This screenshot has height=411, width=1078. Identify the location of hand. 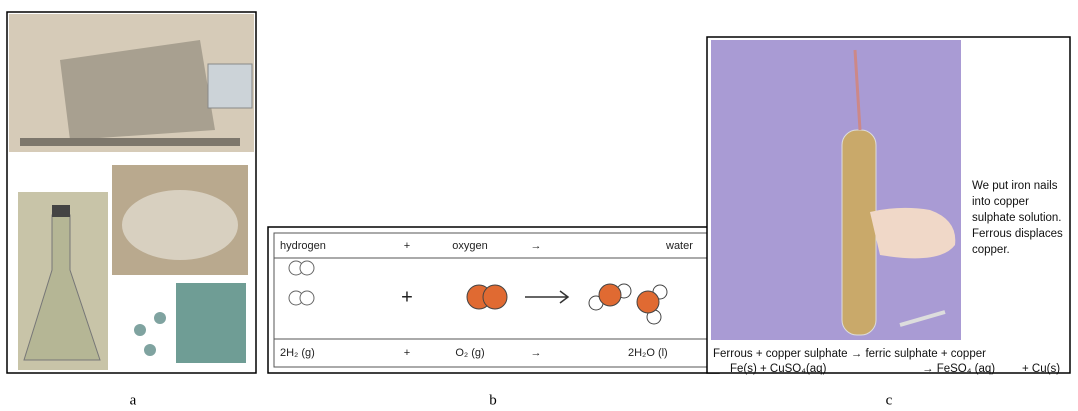
(913, 233).